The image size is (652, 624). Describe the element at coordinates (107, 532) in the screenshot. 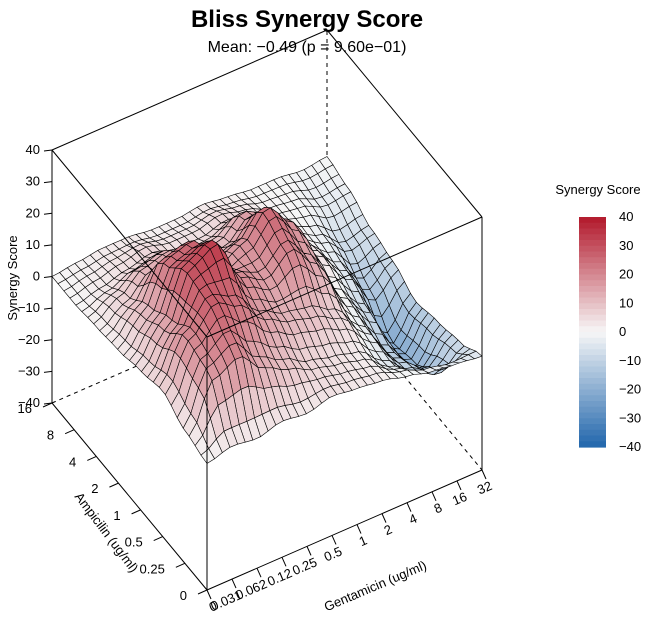

I see `ampicilin-axis-label: Ampicilin (ug/ml)` at that location.